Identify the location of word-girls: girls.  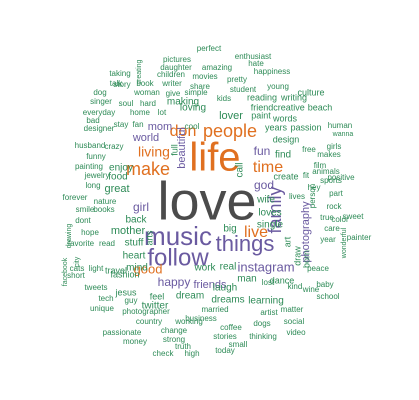
(334, 146).